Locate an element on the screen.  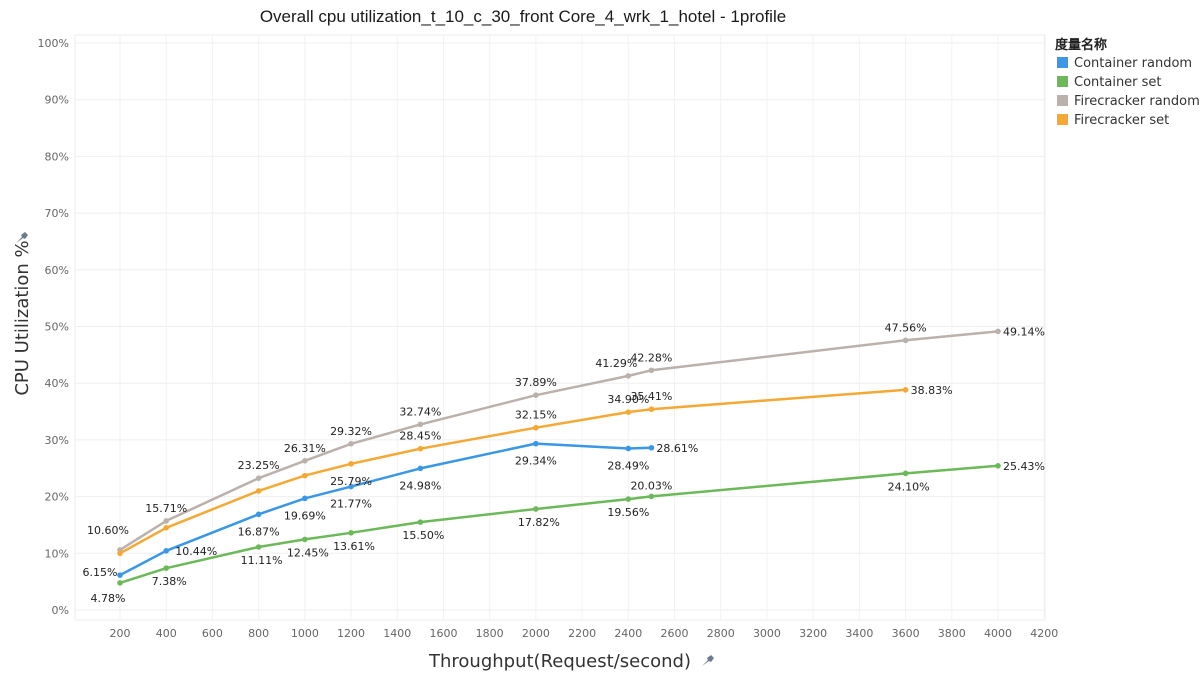
data-label: 19.69% is located at coordinates (305, 515).